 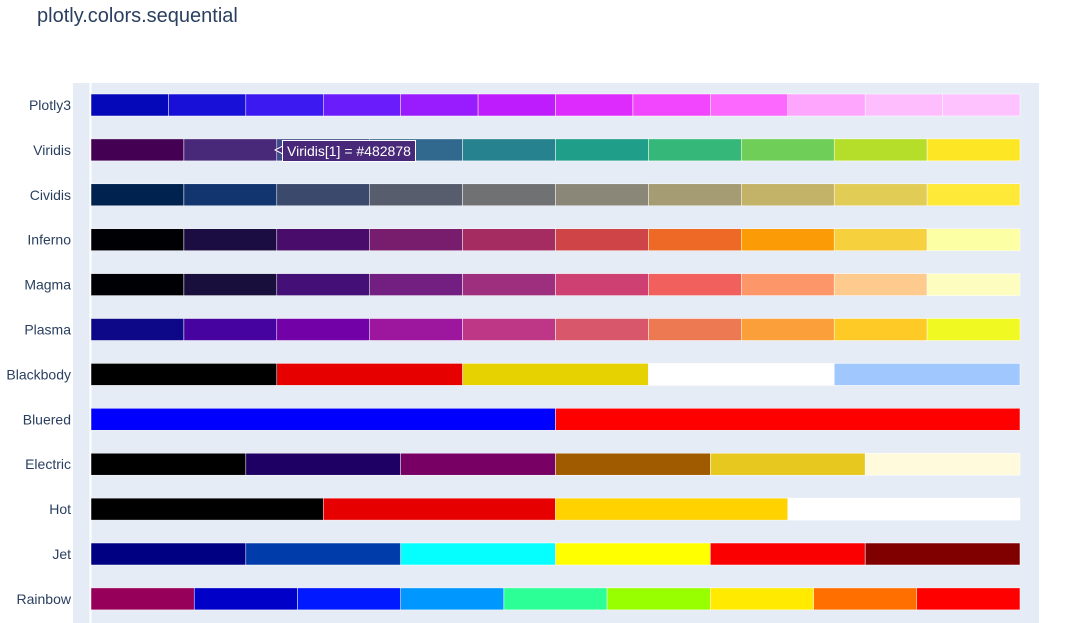 I want to click on colorscale-row-inferno, so click(x=555, y=239).